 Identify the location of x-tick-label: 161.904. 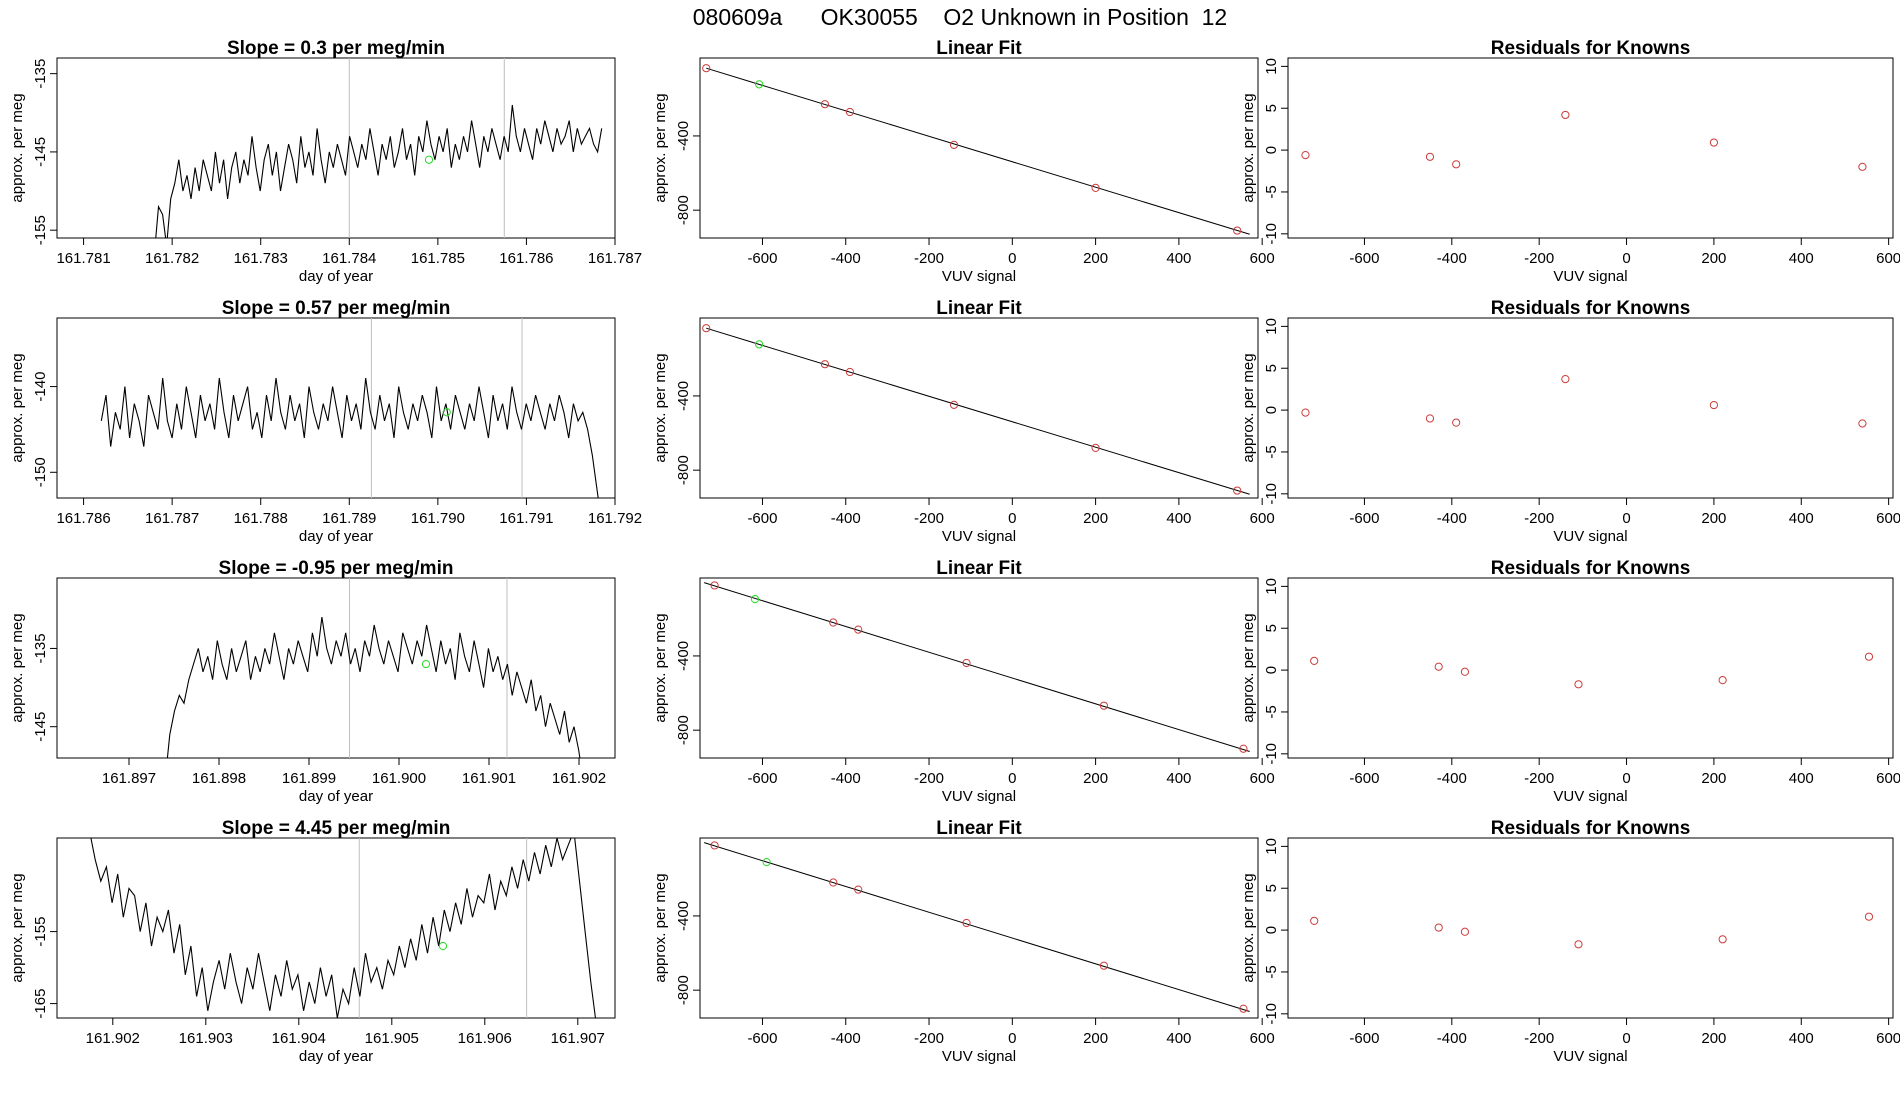
(299, 1038).